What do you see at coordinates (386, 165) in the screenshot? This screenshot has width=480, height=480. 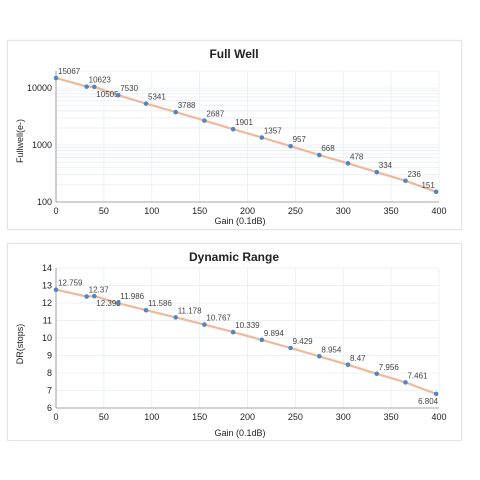 I see `data-label: 334` at bounding box center [386, 165].